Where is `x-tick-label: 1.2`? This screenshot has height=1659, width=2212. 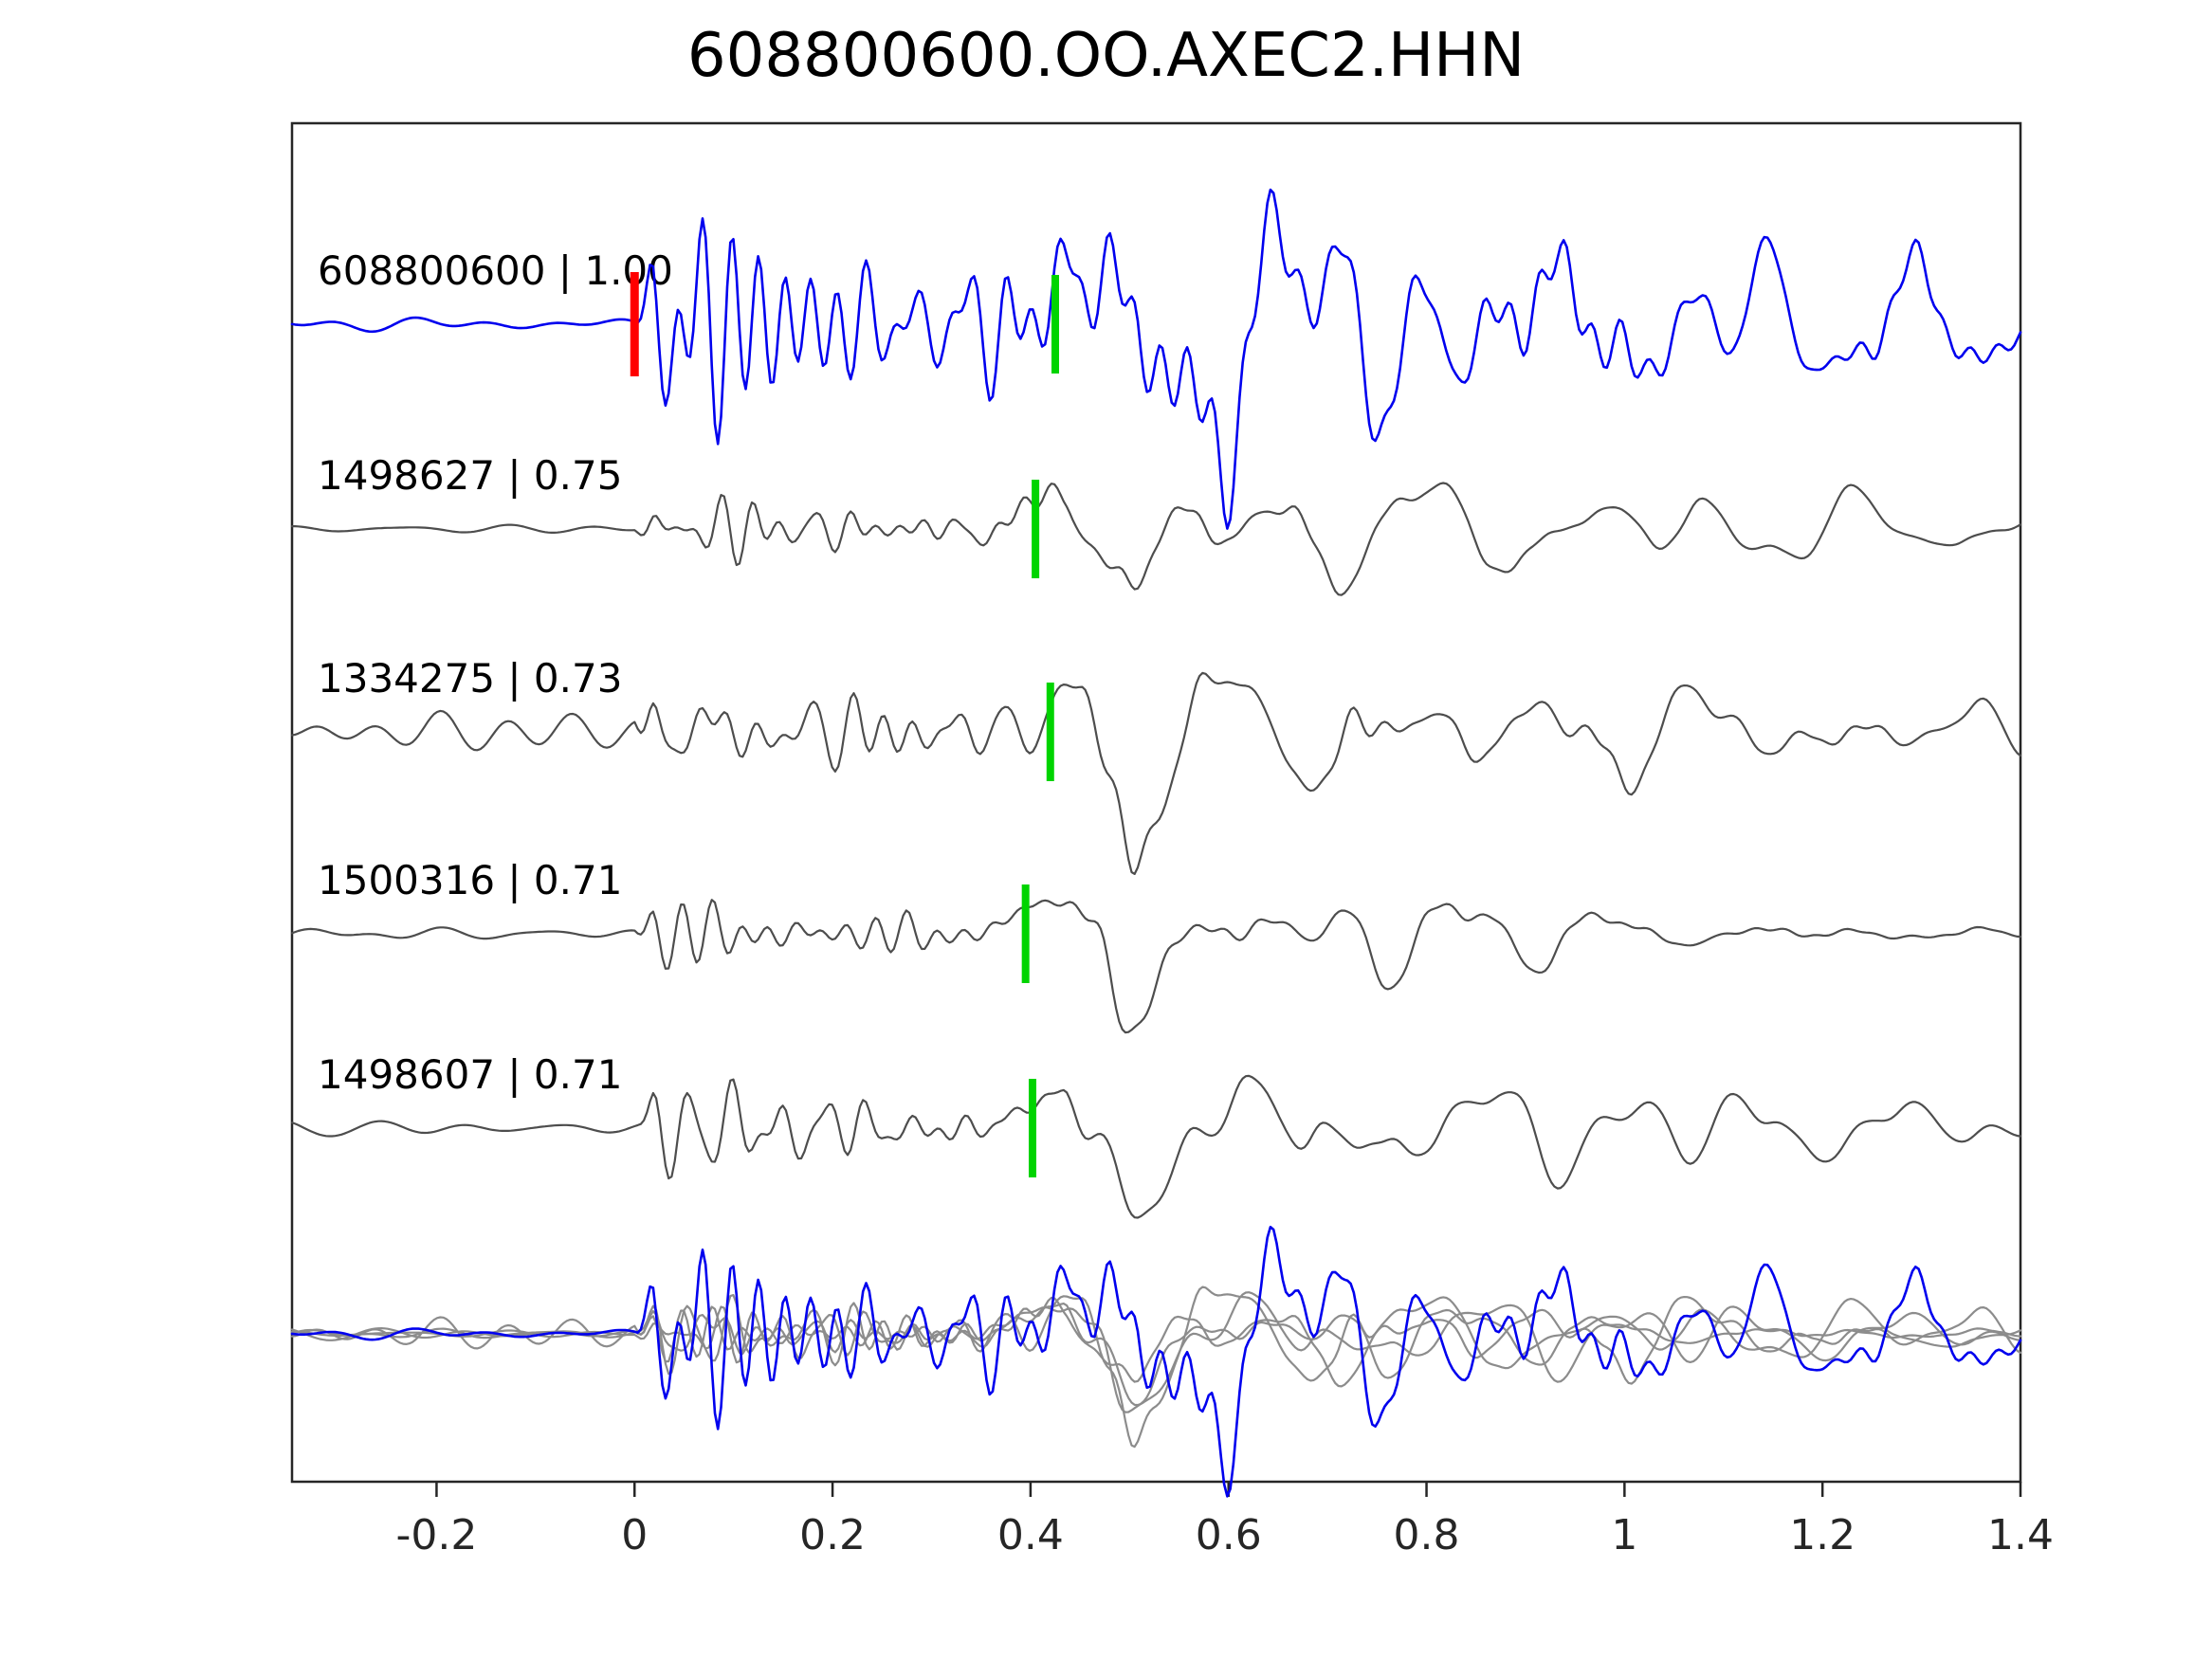
x-tick-label: 1.2 is located at coordinates (1822, 1535).